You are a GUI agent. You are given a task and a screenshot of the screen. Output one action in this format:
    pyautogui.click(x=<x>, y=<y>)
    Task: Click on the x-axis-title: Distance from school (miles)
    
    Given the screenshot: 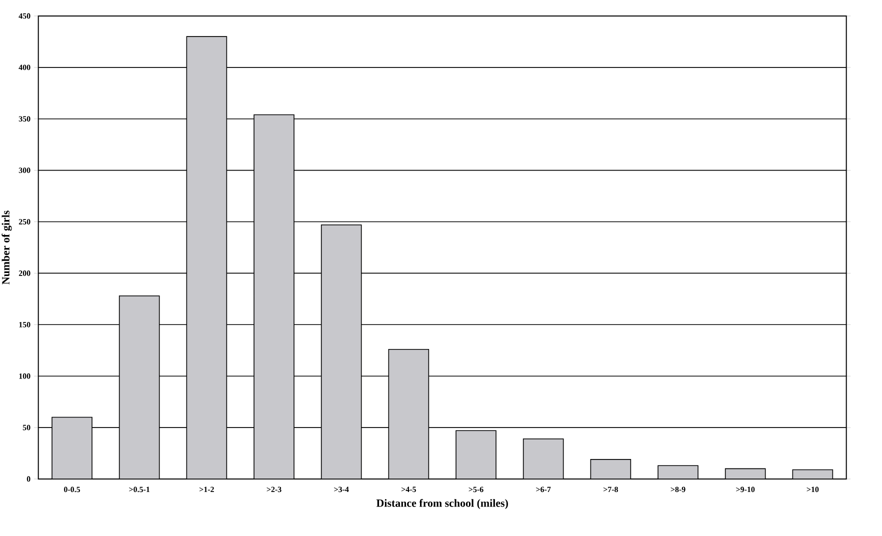 What is the action you would take?
    pyautogui.click(x=442, y=504)
    